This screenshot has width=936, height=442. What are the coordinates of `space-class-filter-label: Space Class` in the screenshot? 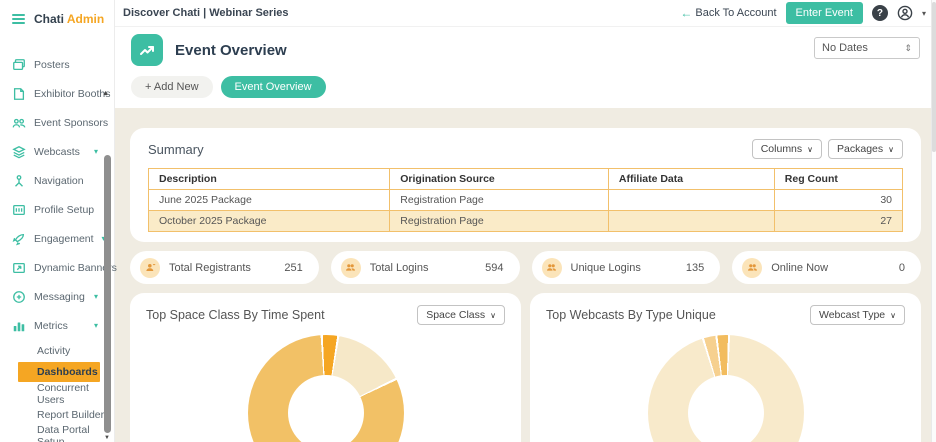 It's located at (456, 315).